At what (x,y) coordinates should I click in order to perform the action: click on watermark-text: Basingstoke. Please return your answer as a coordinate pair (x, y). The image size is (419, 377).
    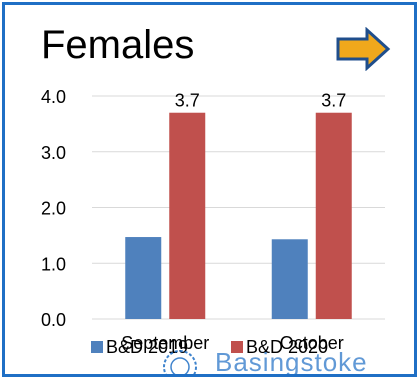
    Looking at the image, I should click on (291, 362).